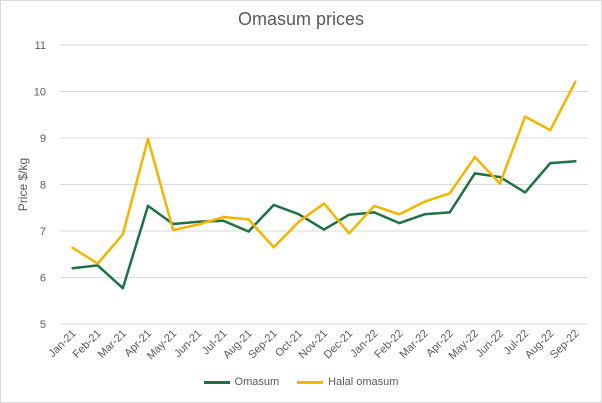  Describe the element at coordinates (301, 19) in the screenshot. I see `chart-title: Omasum prices` at that location.